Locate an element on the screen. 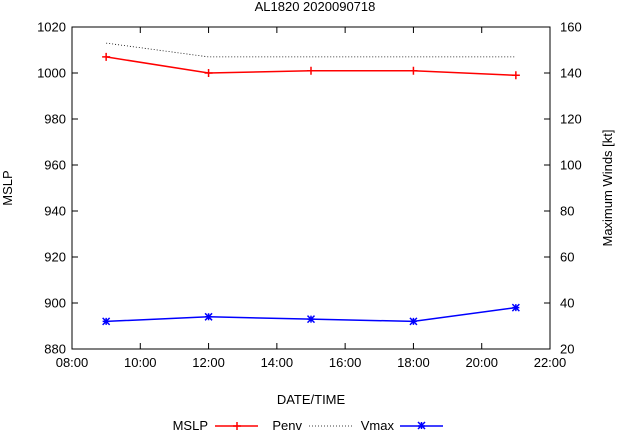 The image size is (619, 432). y-tick-label: 980 is located at coordinates (55, 119).